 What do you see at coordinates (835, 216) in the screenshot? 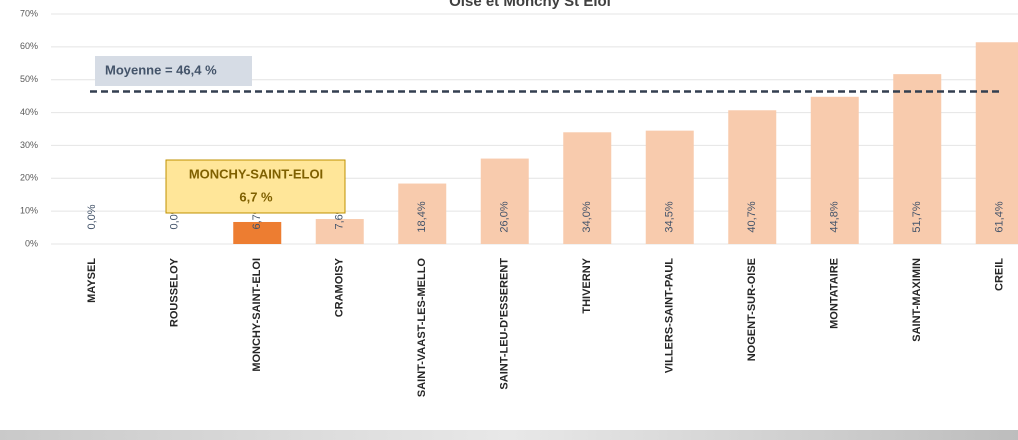
I see `value-label: 44,8%` at bounding box center [835, 216].